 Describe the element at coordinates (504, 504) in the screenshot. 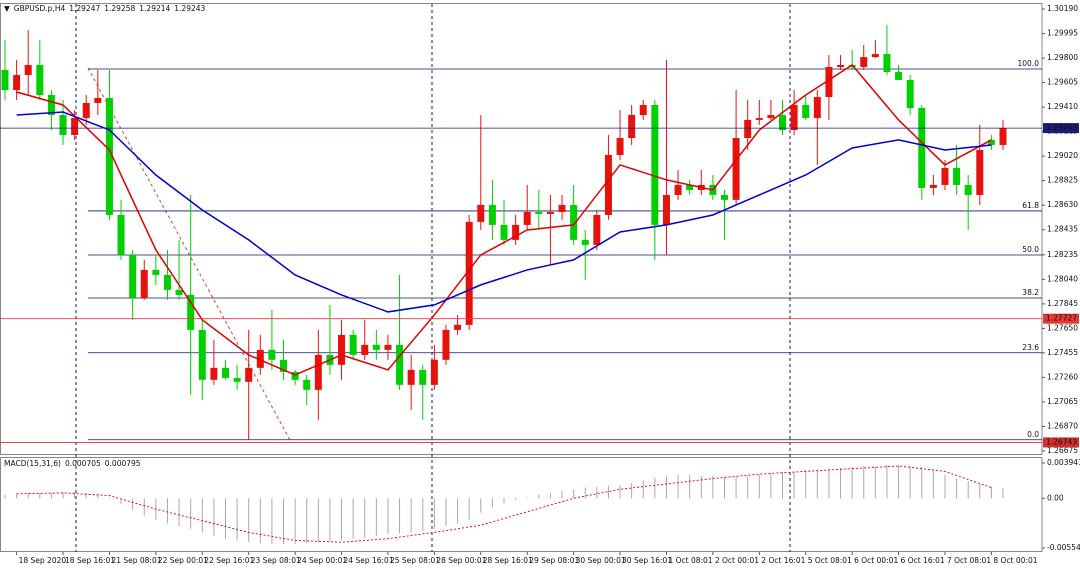

I see `macd-signal` at that location.